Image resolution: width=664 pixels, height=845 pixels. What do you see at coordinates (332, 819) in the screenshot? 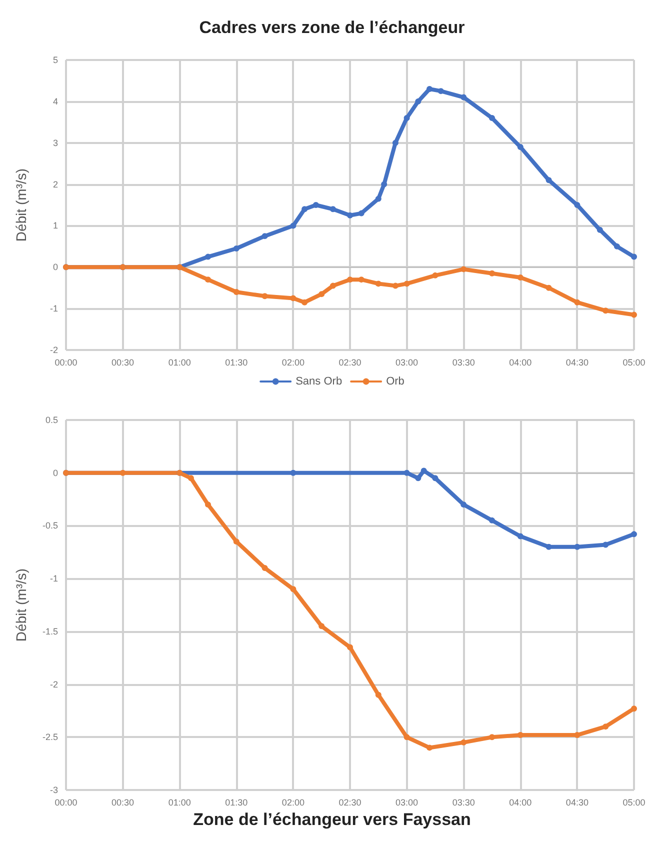
I see `text: Zone de l’échangeur vers Fayssan` at bounding box center [332, 819].